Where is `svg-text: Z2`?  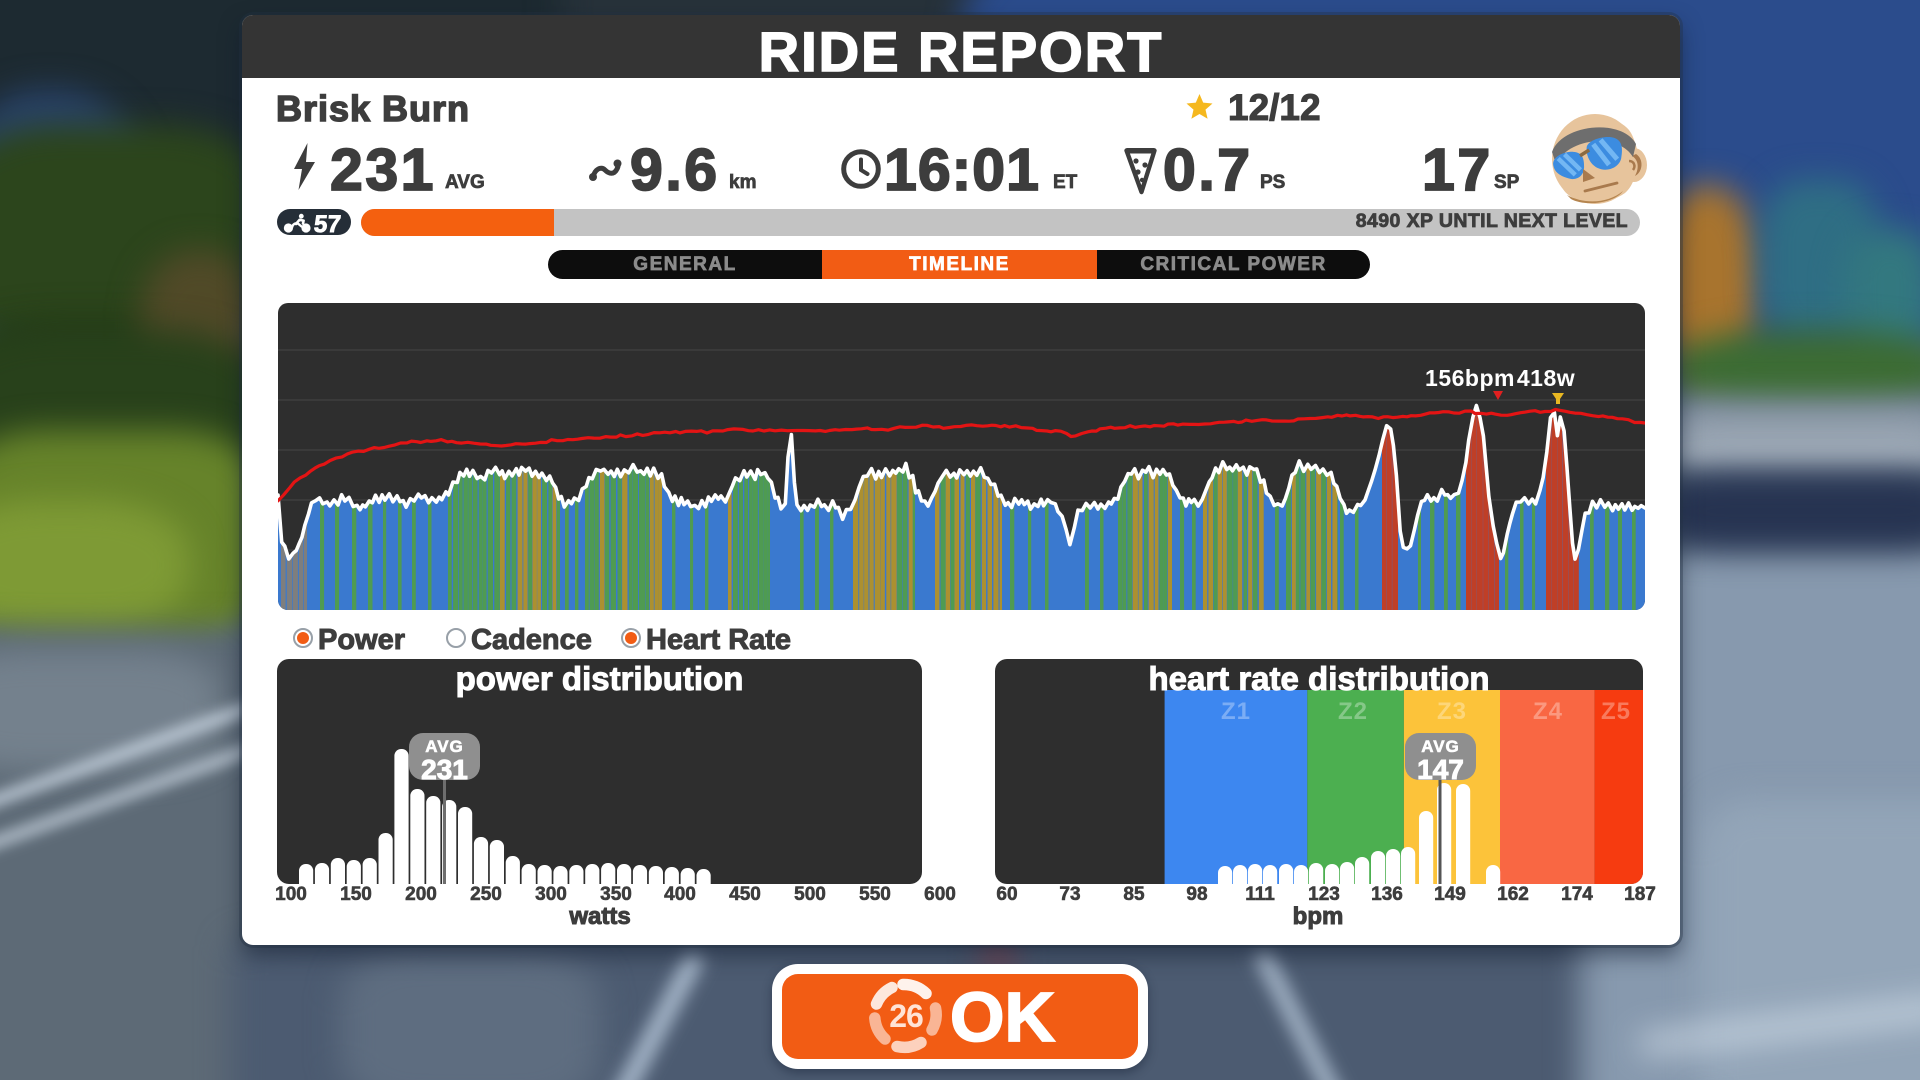
svg-text: Z2 is located at coordinates (1353, 711).